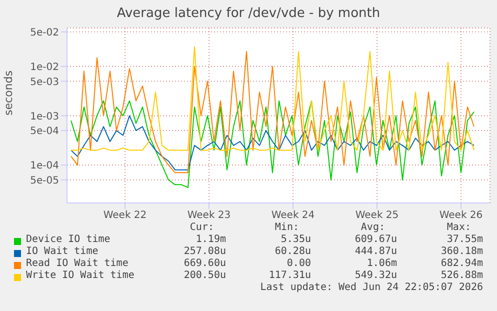 This screenshot has height=311, width=497. I want to click on text: 257.08u, so click(205, 251).